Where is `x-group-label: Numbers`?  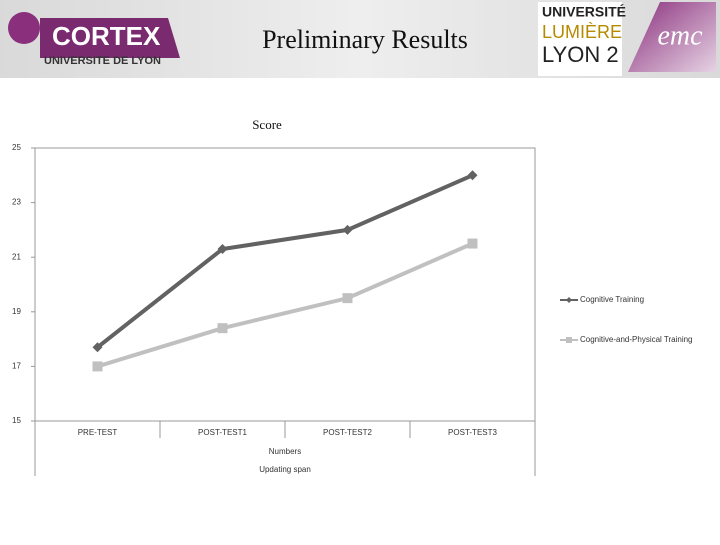 x-group-label: Numbers is located at coordinates (285, 451).